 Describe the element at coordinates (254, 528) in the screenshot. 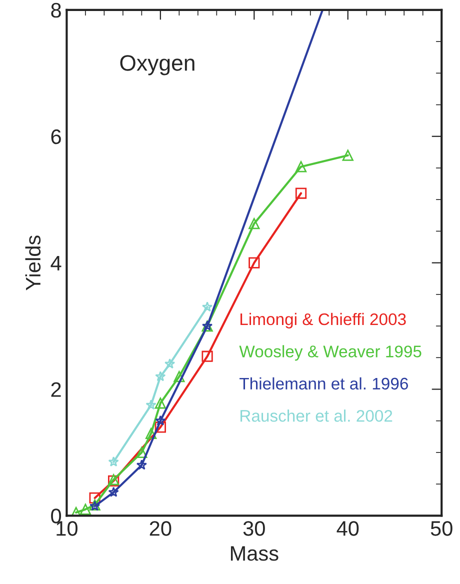

I see `x-tick-label: 30` at that location.